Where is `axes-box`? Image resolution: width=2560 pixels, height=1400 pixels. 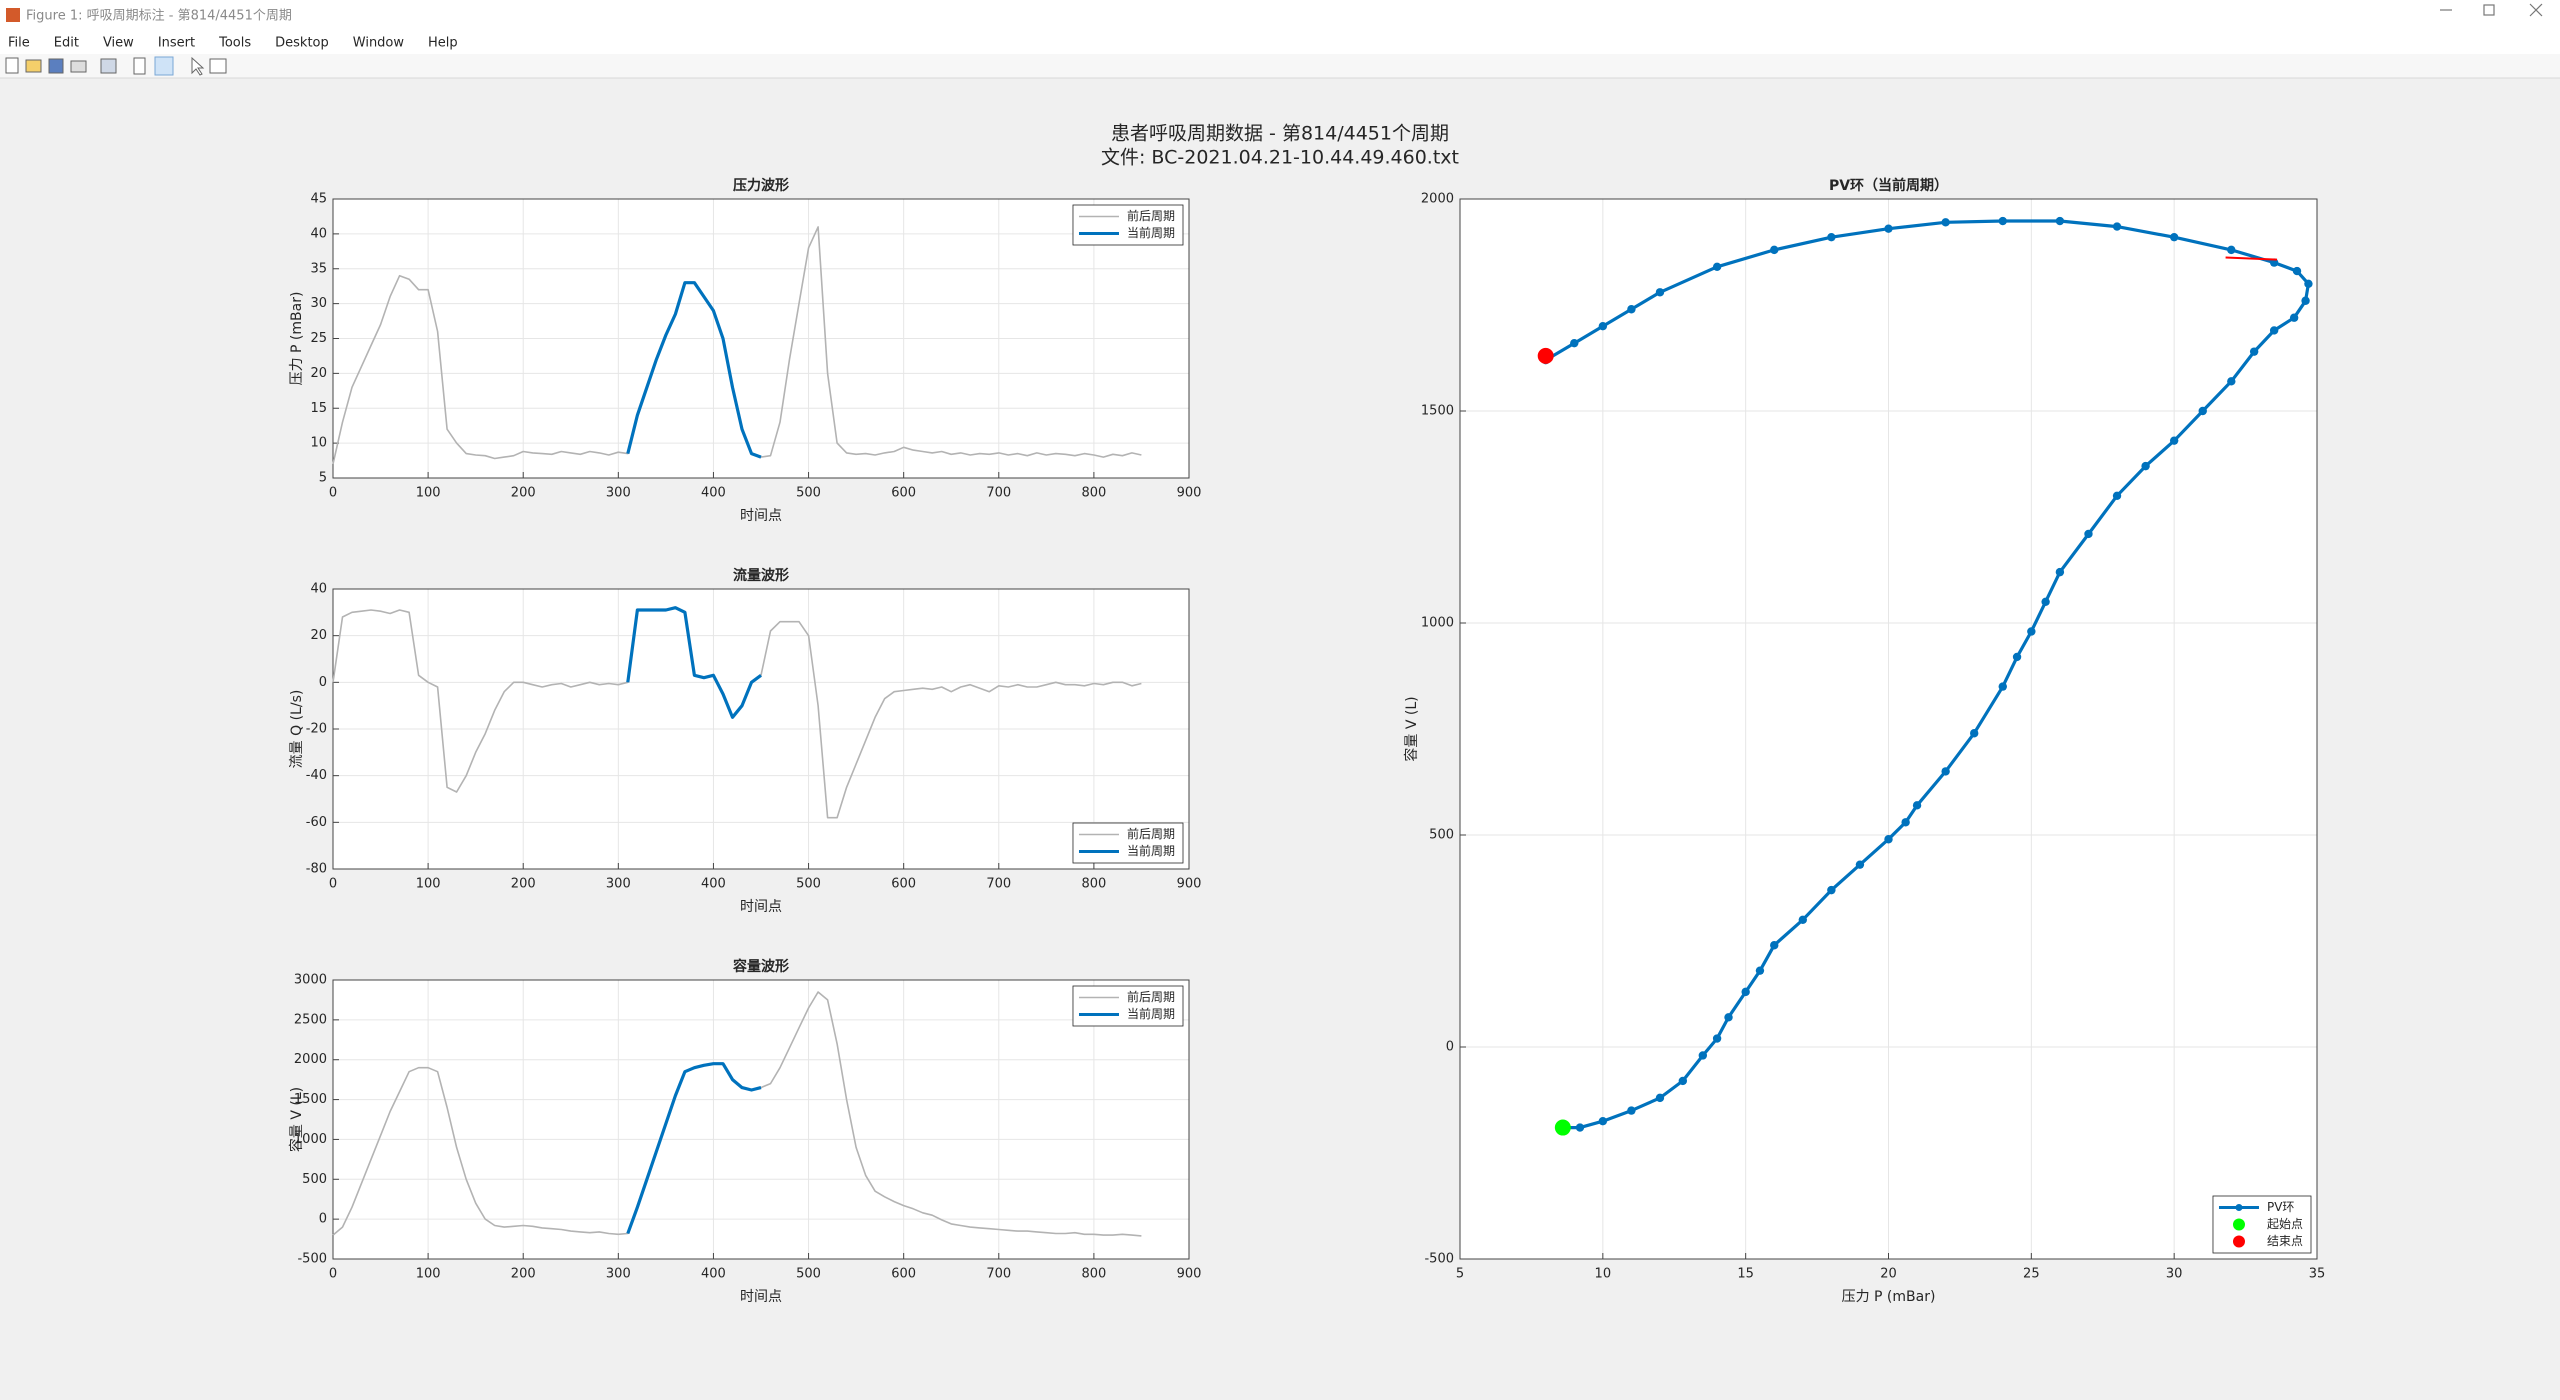
axes-box is located at coordinates (761, 1119).